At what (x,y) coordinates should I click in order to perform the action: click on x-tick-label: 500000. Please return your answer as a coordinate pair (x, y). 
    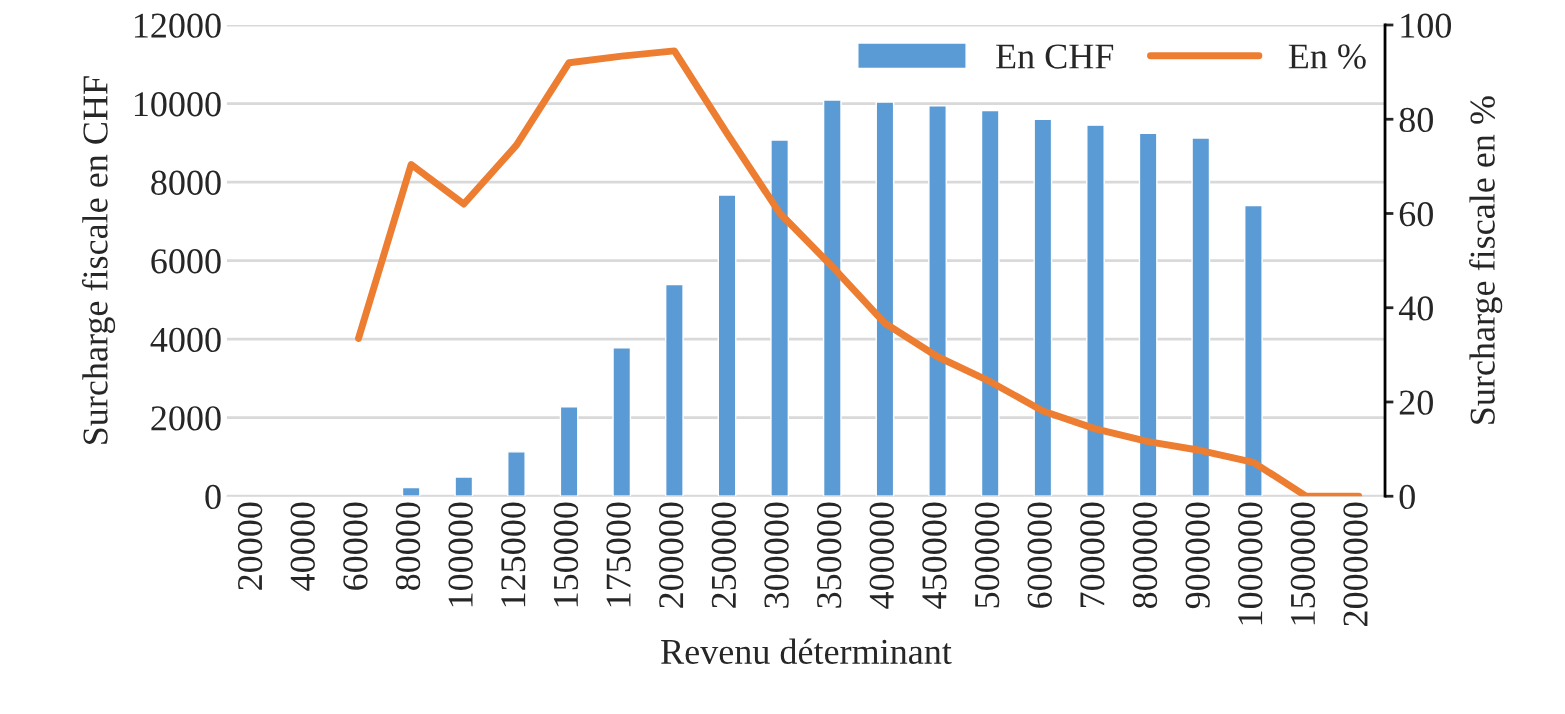
    Looking at the image, I should click on (987, 555).